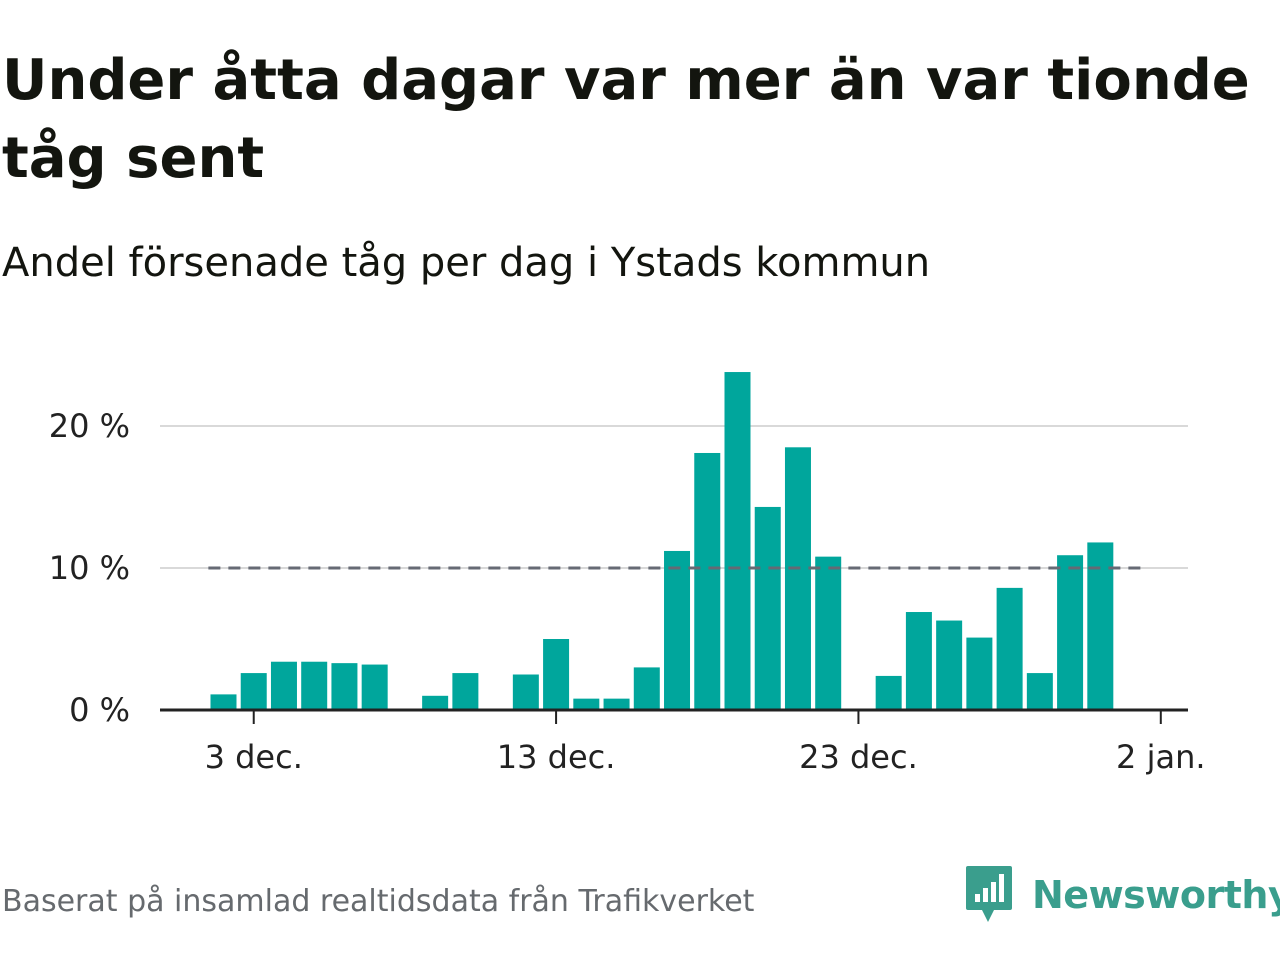 The width and height of the screenshot is (1280, 960). I want to click on brand-name: Newsworthy, so click(1156, 895).